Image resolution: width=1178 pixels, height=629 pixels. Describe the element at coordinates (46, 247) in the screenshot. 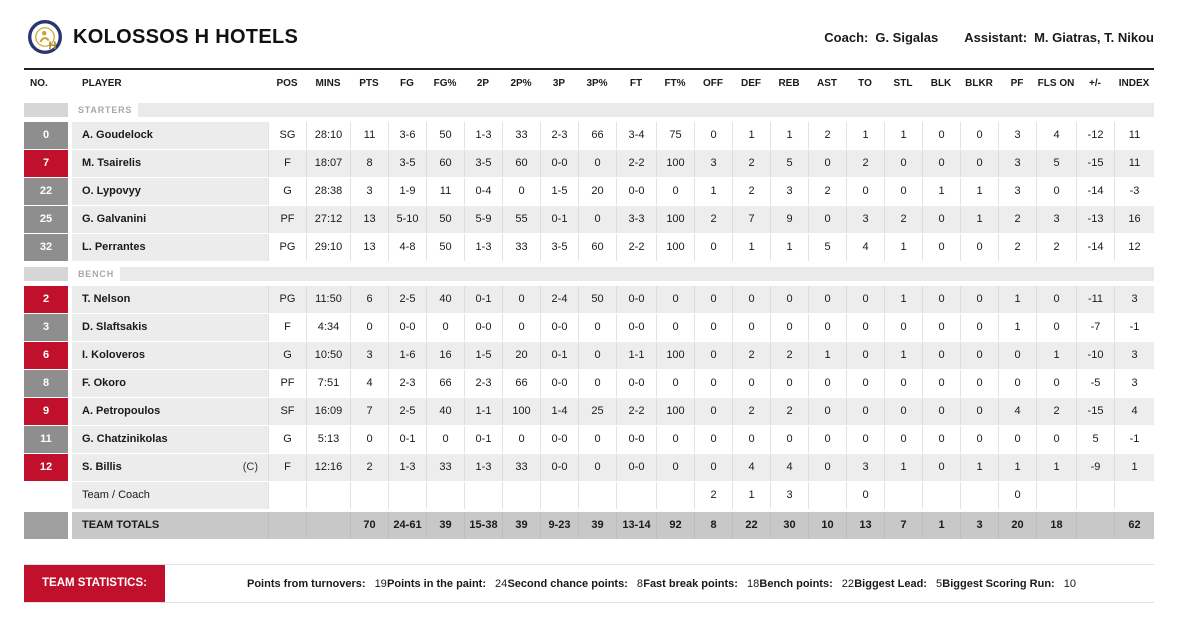

I see `player-number-badge: 32` at that location.